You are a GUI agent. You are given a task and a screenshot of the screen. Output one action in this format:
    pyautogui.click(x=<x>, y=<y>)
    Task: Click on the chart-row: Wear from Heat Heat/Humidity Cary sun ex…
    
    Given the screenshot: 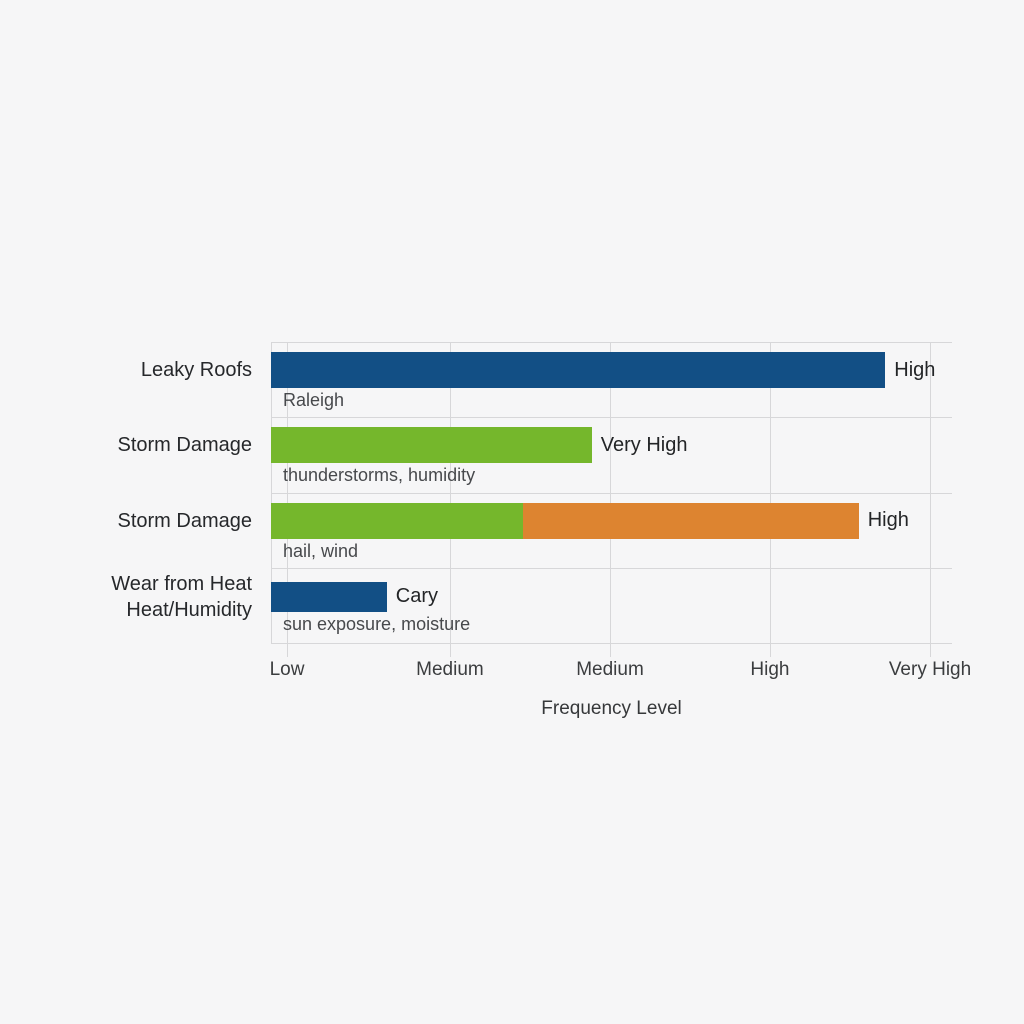 What is the action you would take?
    pyautogui.click(x=531, y=605)
    